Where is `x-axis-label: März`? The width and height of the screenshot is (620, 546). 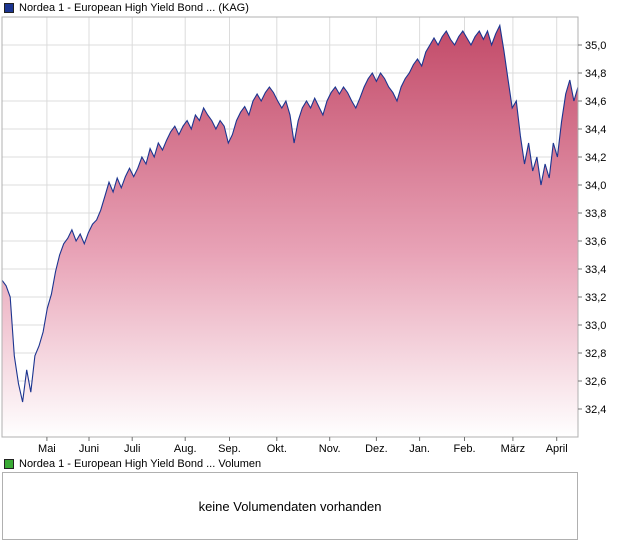
x-axis-label: März is located at coordinates (513, 449).